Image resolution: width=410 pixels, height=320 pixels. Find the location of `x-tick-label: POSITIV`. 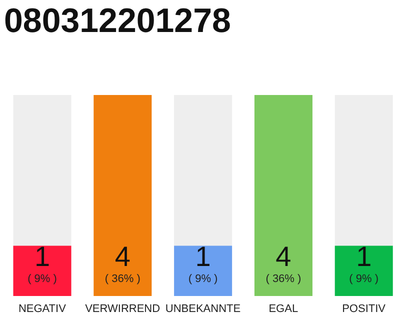

x-tick-label: POSITIV is located at coordinates (364, 308).